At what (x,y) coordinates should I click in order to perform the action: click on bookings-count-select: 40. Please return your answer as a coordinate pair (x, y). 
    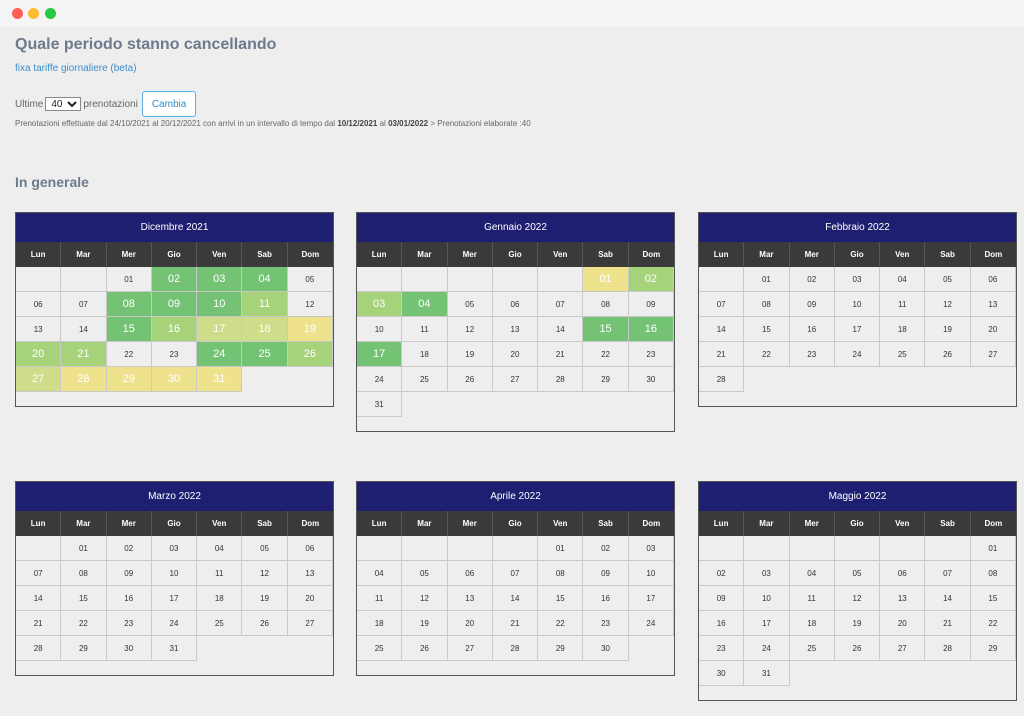
    Looking at the image, I should click on (63, 104).